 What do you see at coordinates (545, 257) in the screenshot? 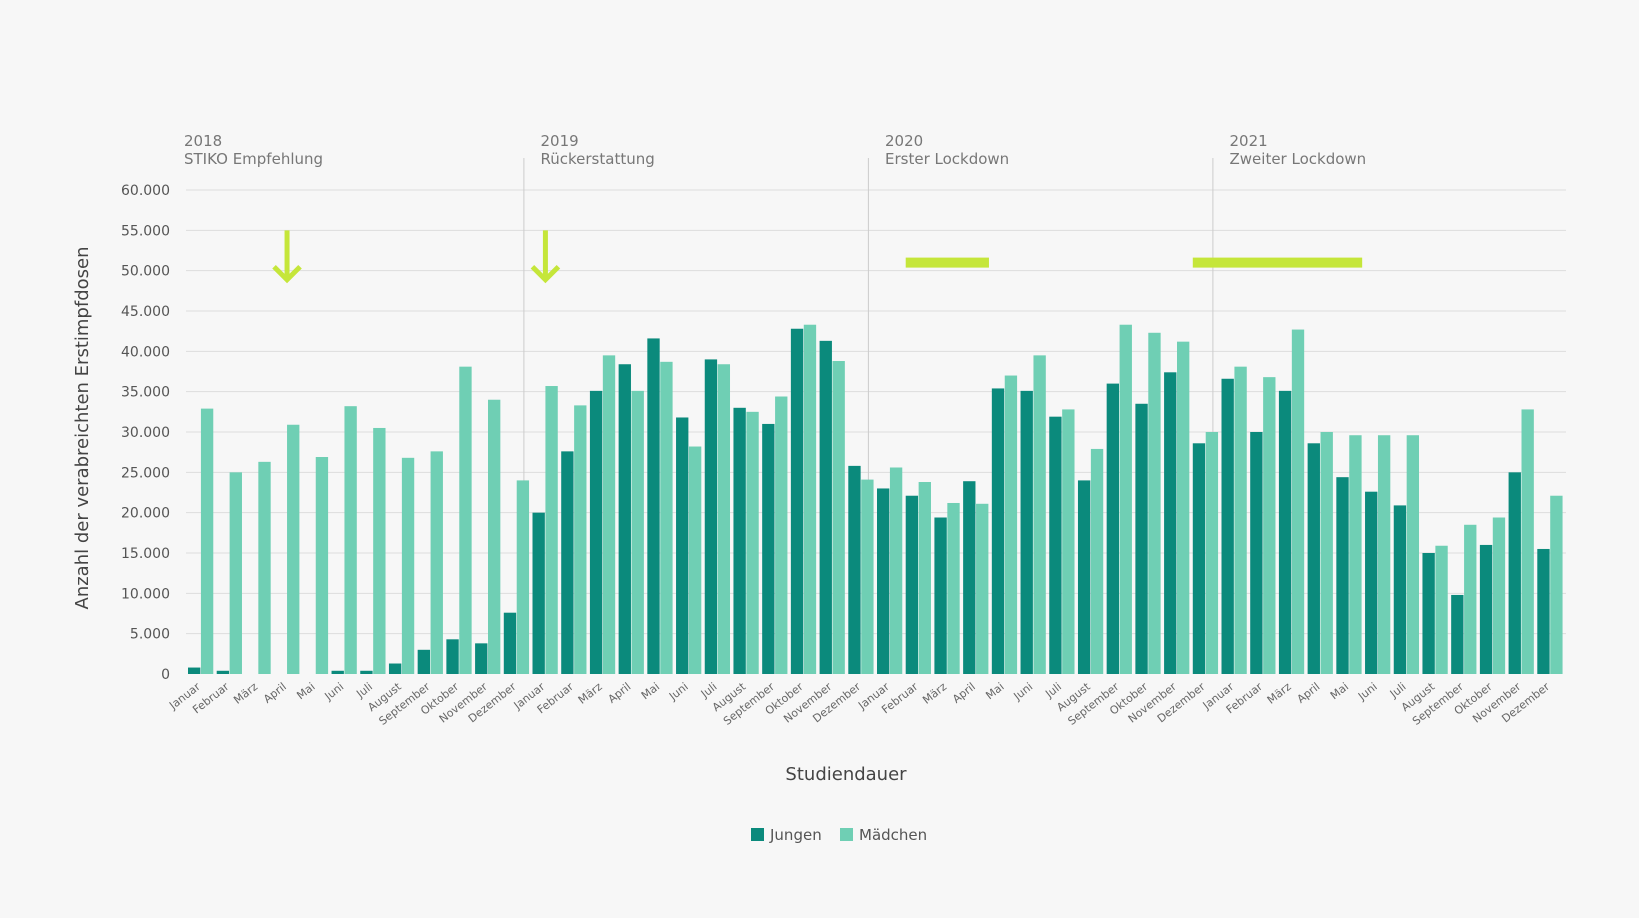
I see `arrow-annotation` at bounding box center [545, 257].